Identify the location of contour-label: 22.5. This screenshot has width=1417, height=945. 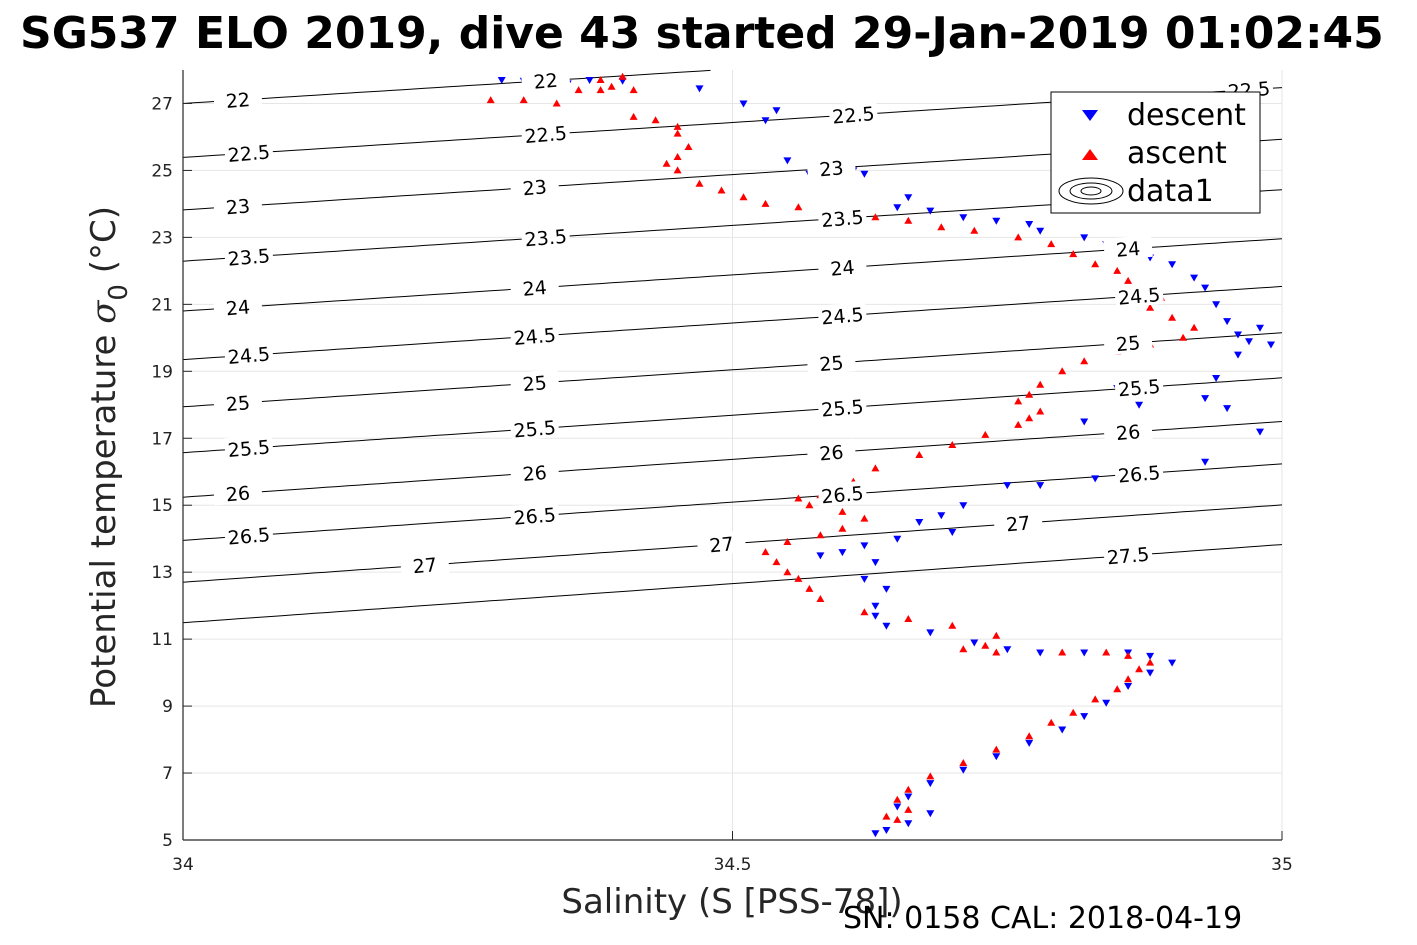
(248, 153).